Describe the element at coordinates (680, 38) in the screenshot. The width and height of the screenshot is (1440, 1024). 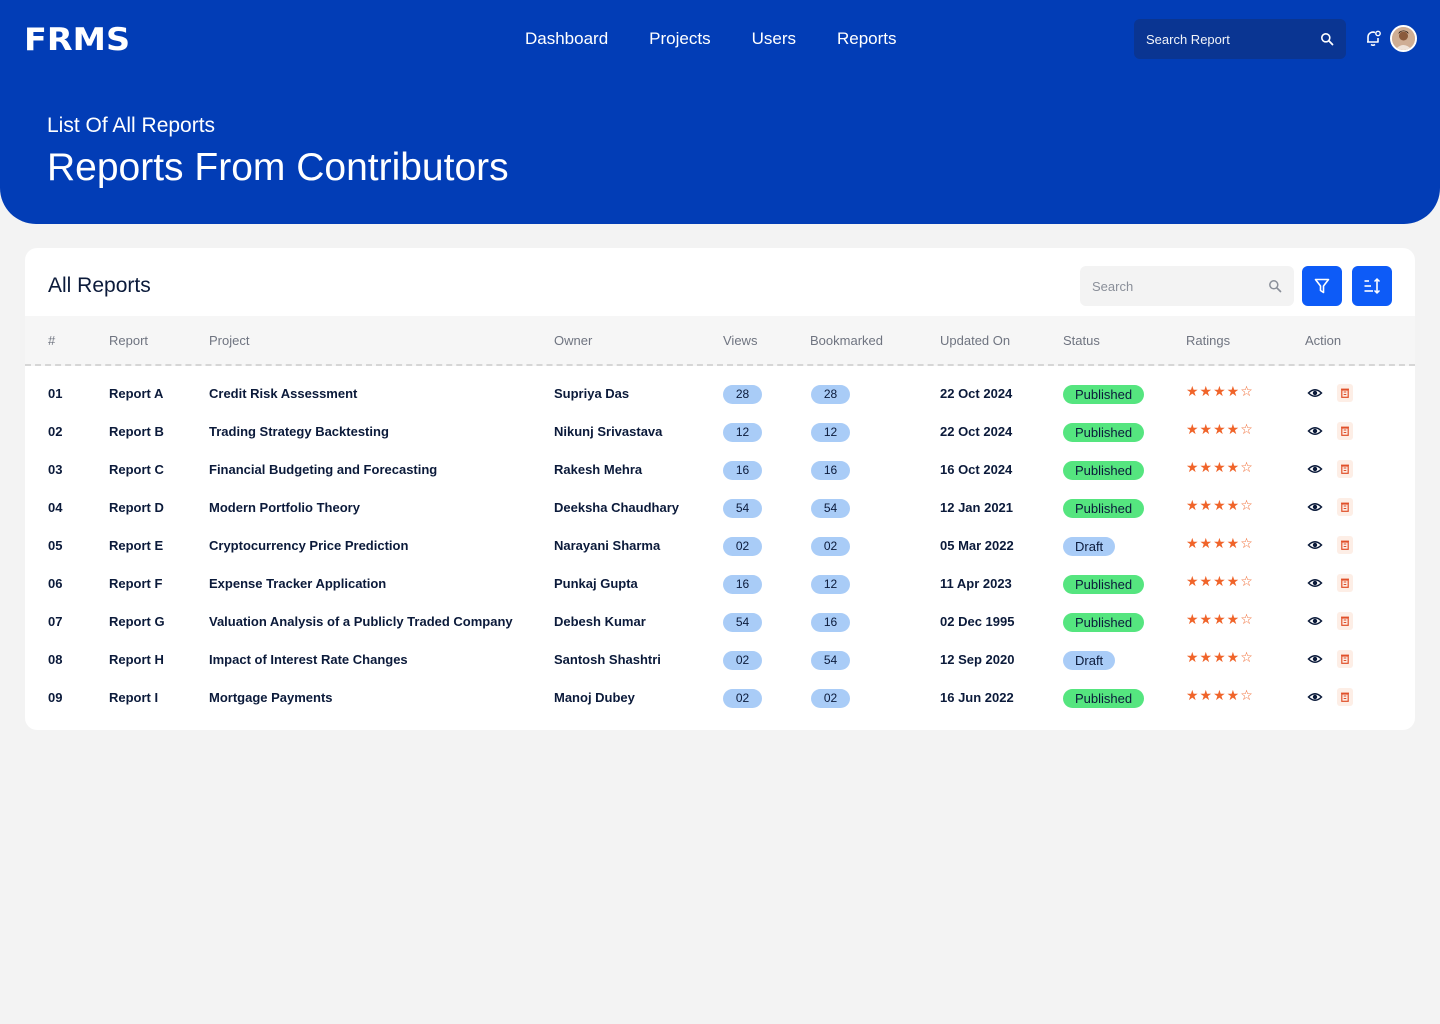
I see `nav-projects: Projects` at that location.